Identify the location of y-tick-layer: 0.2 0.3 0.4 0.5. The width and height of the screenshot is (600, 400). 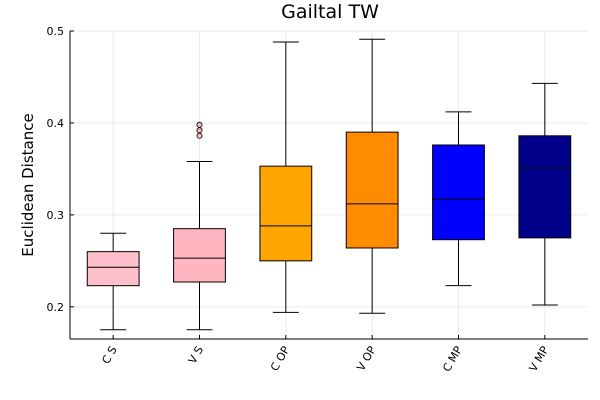
(60, 169).